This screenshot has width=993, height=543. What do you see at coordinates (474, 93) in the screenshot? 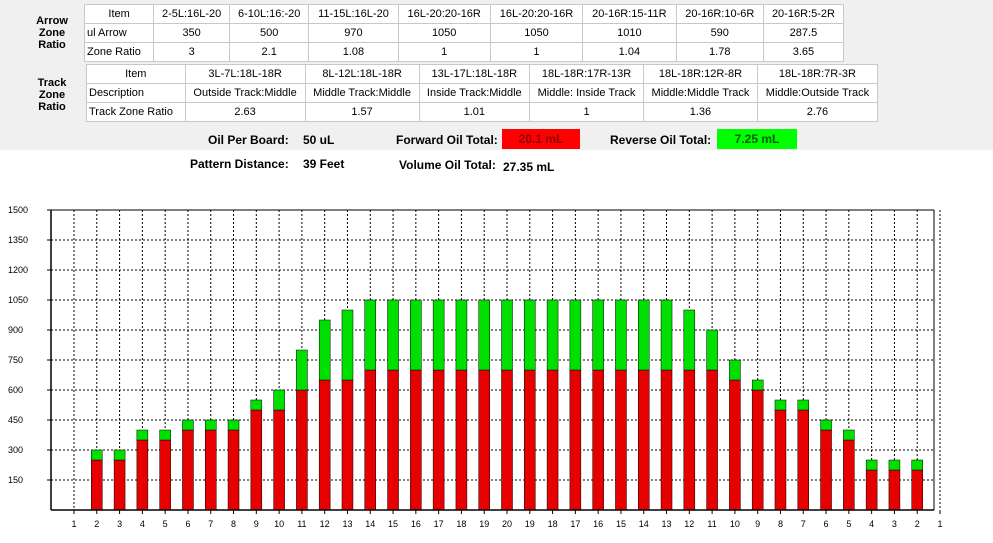
I see `track-zone-cell: Inside Track:Middle` at bounding box center [474, 93].